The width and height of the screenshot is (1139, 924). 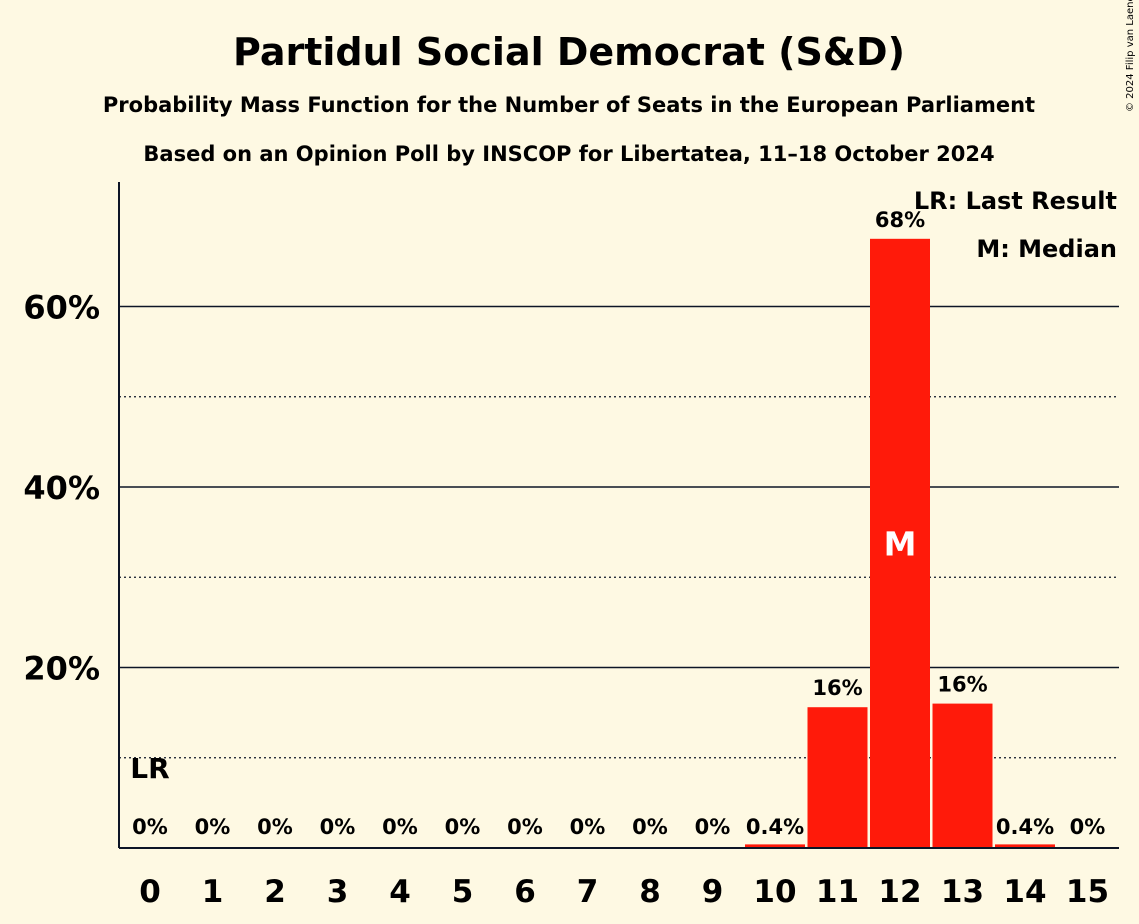 What do you see at coordinates (1087, 892) in the screenshot?
I see `x-tick-15: 15` at bounding box center [1087, 892].